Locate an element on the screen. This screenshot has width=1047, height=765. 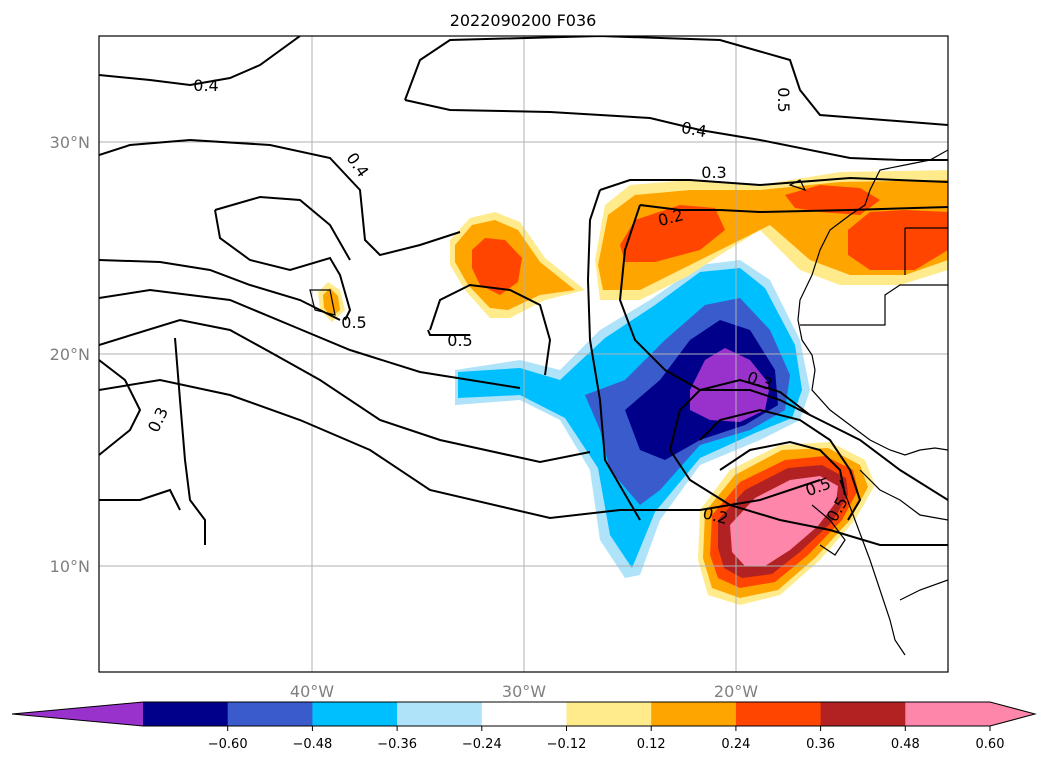
colorbar-tick-label: 0.12 is located at coordinates (651, 744).